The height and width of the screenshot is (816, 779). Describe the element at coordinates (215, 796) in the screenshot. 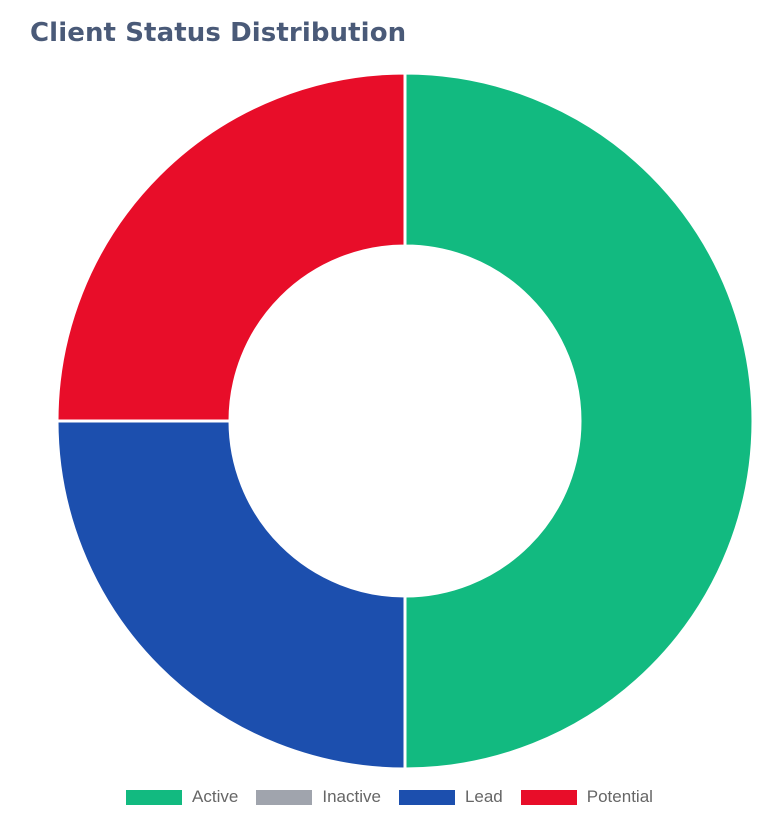

I see `legend-label-active: Active` at that location.